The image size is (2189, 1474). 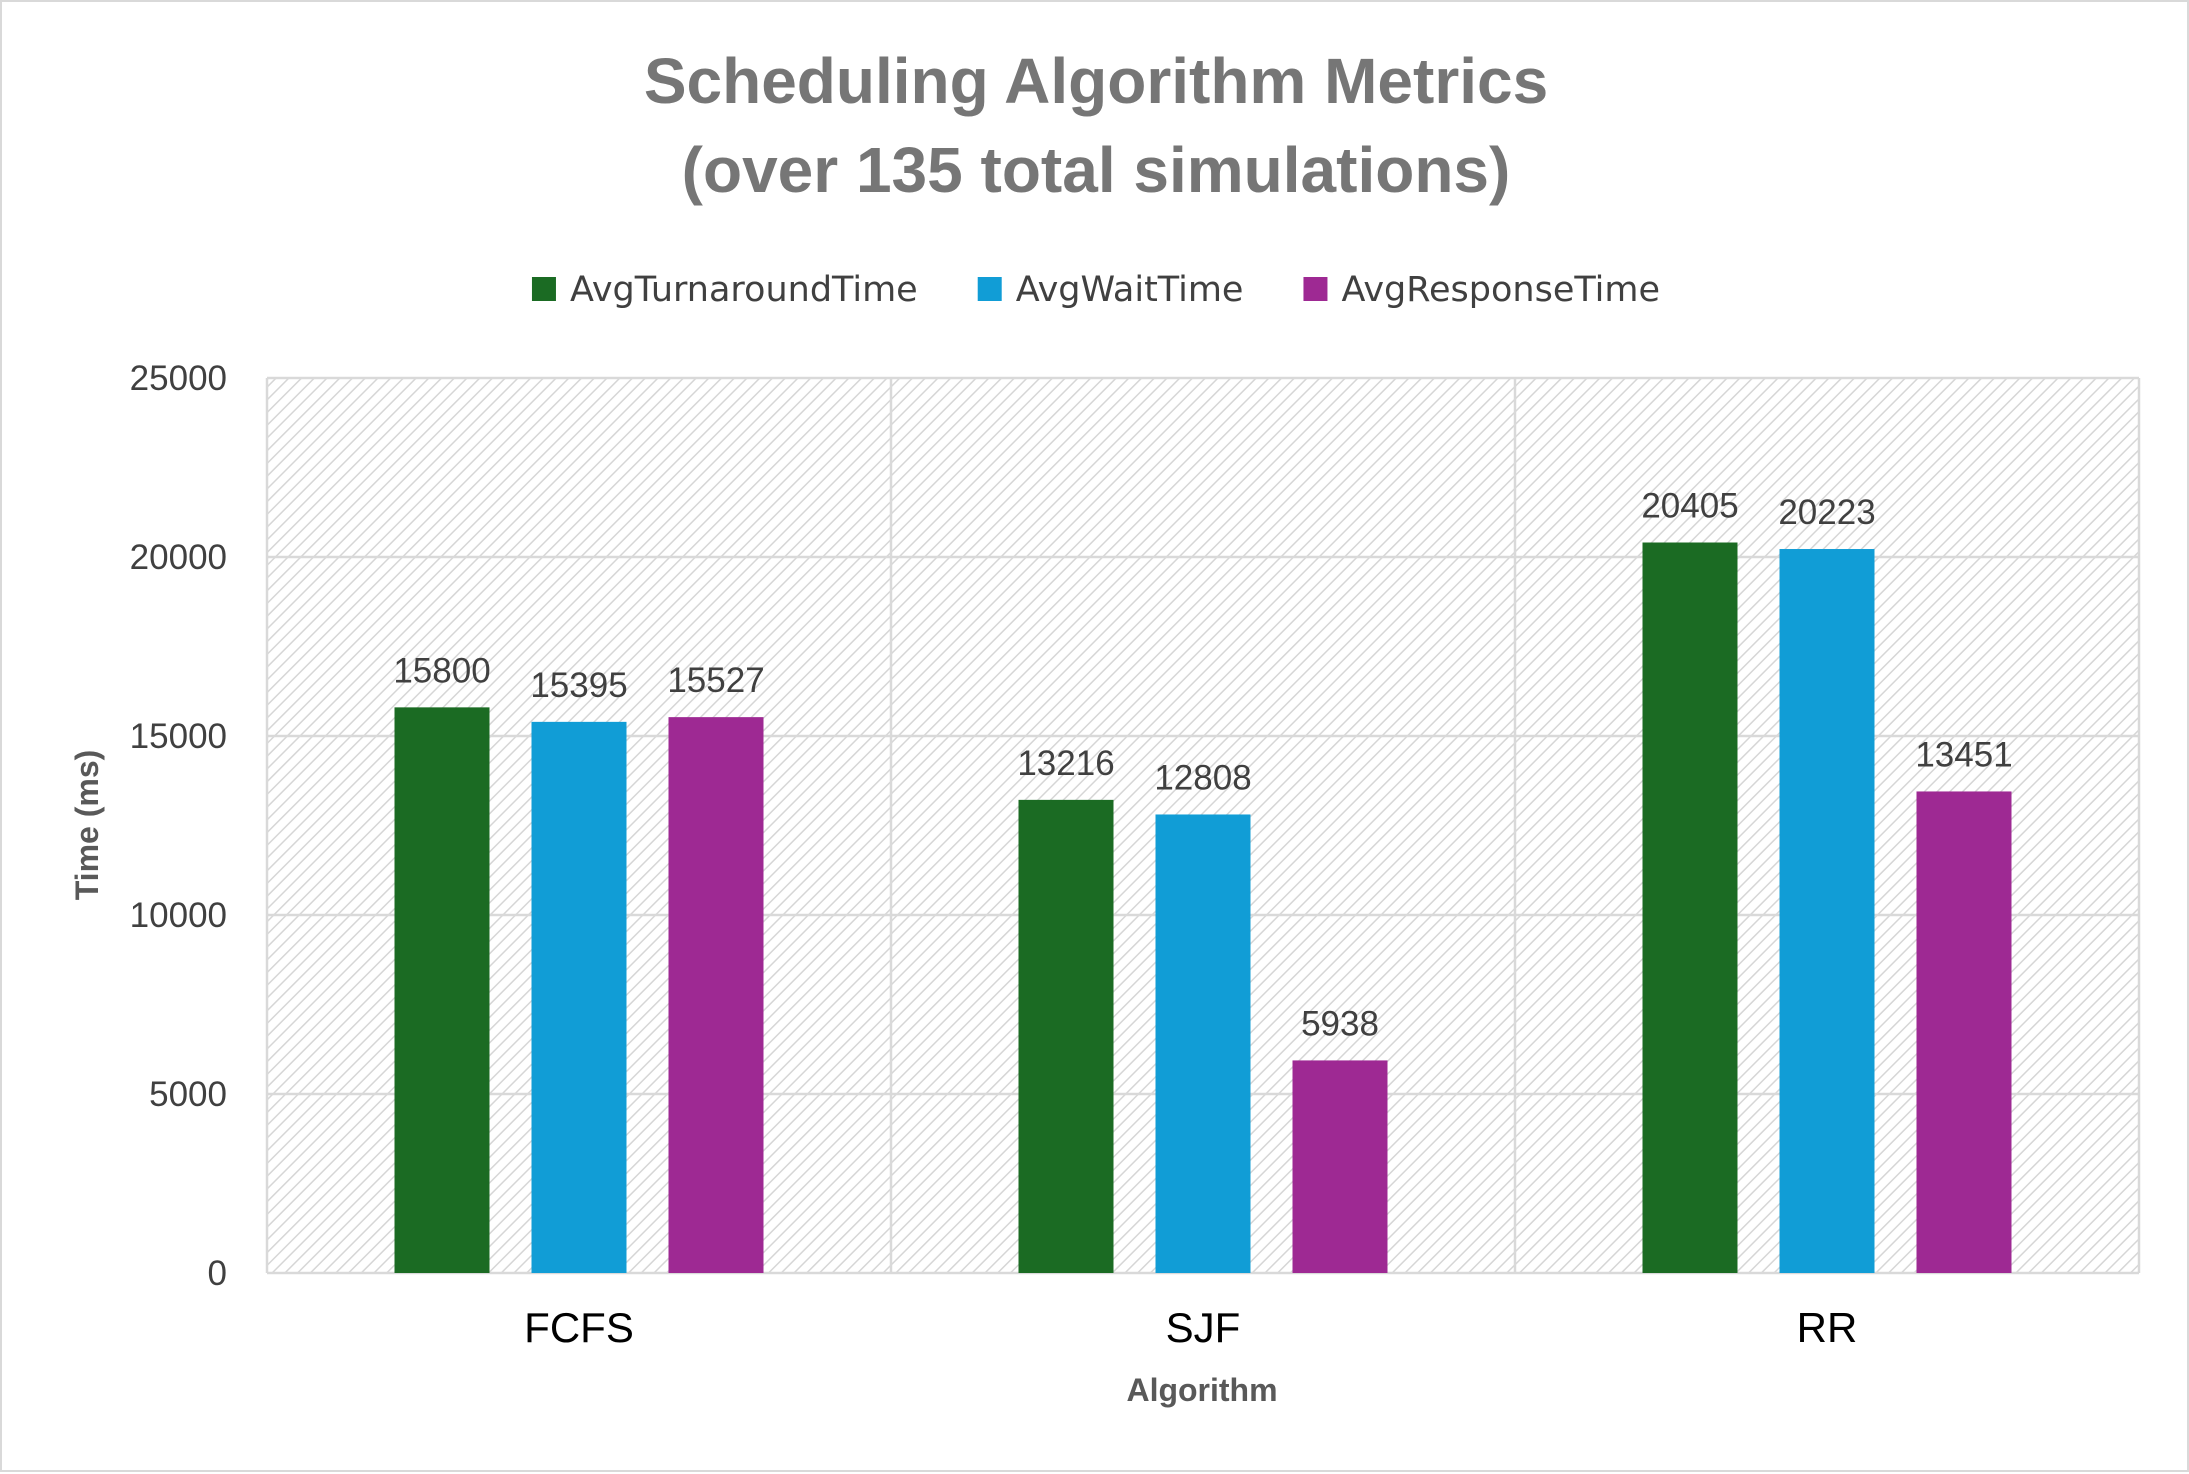 I want to click on legend-item: AvgWaitTime, so click(x=1110, y=290).